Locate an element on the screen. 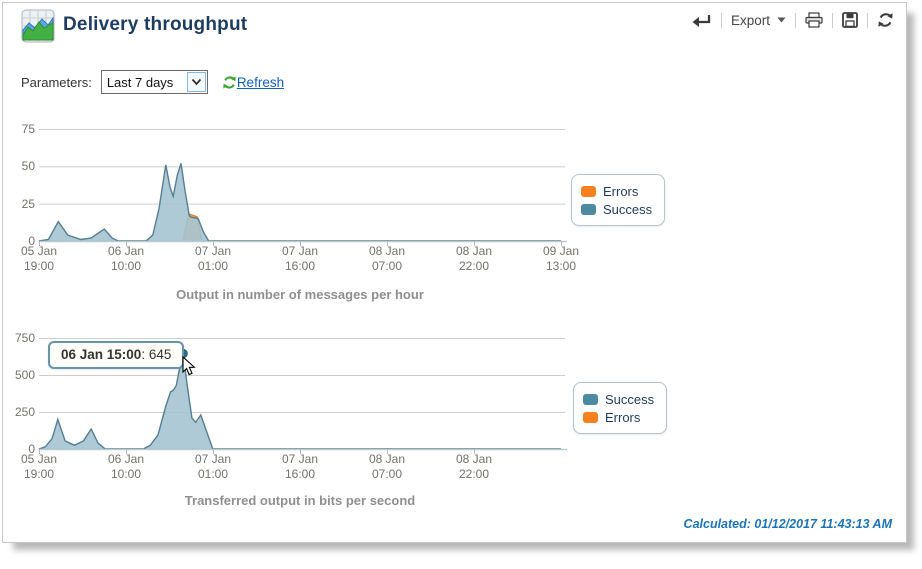  export-button: Export is located at coordinates (758, 20).